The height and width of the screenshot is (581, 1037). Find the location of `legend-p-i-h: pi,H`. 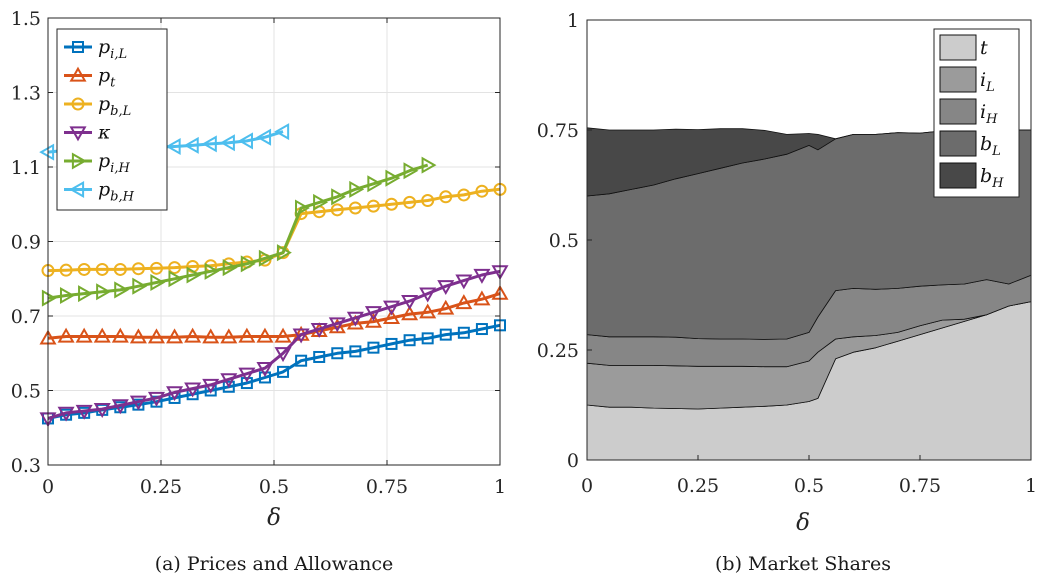

legend-p-i-h: pi,H is located at coordinates (97, 163).